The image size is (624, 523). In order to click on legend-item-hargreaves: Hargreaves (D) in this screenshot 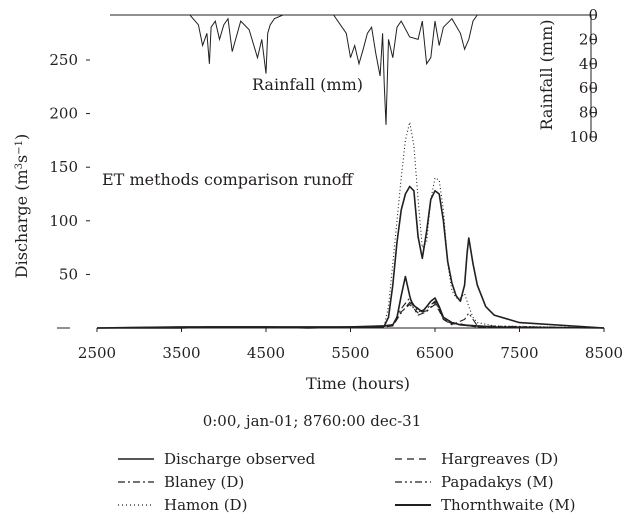, I will do `click(476, 459)`.